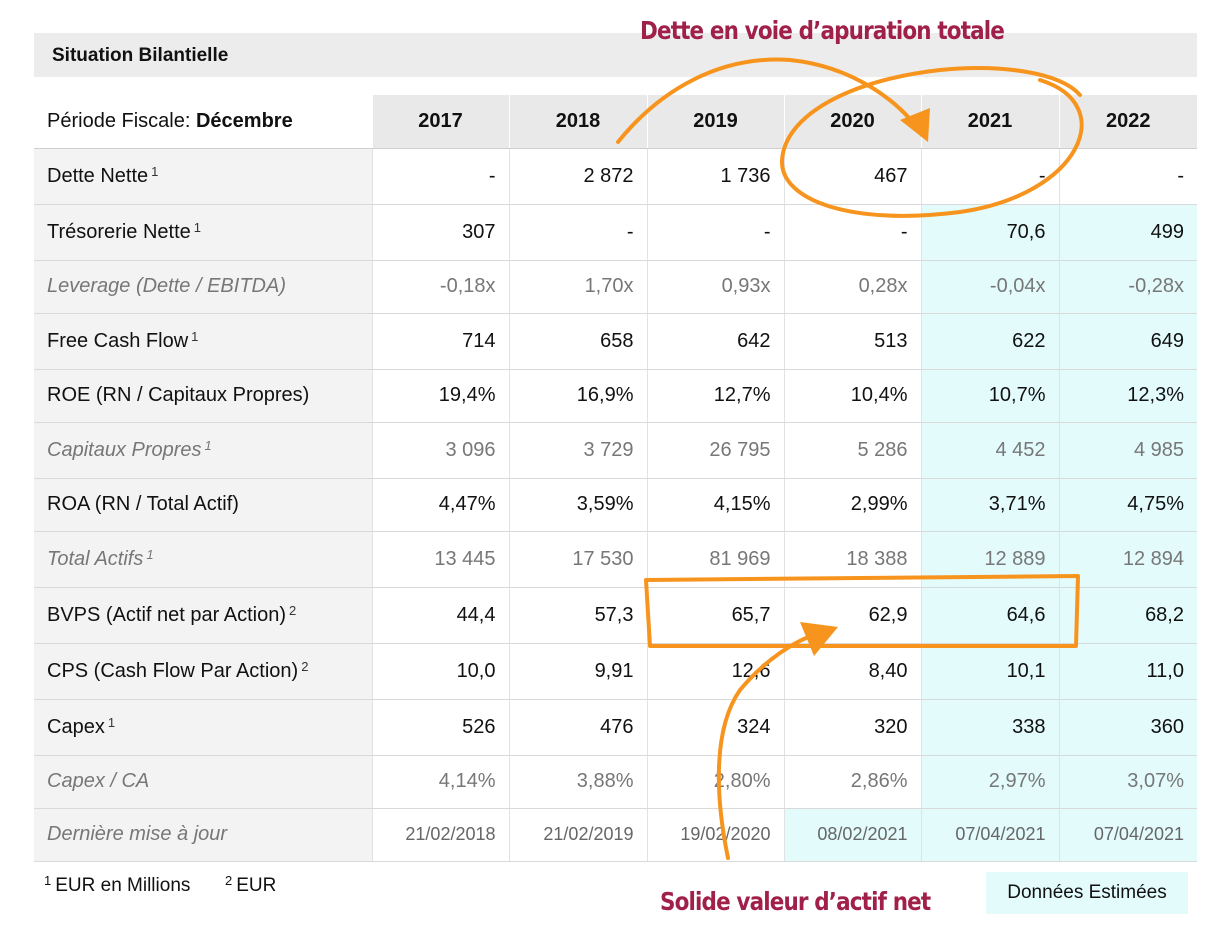 The image size is (1226, 942). What do you see at coordinates (989, 122) in the screenshot?
I see `year-header: 2021` at bounding box center [989, 122].